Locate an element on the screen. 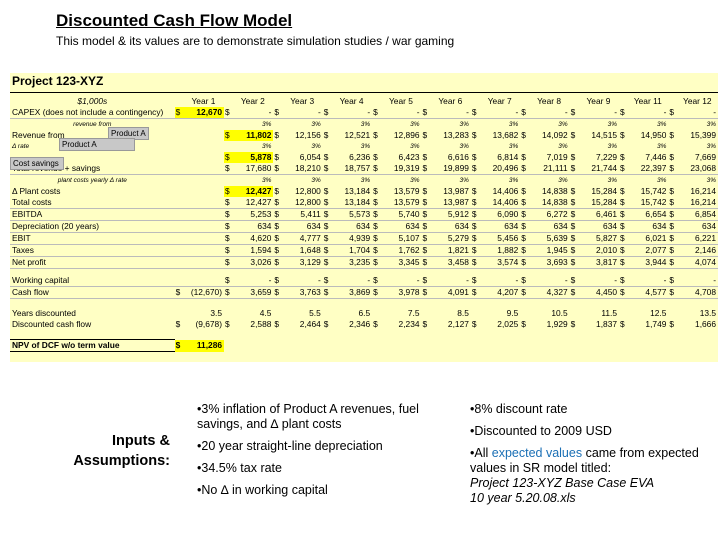 The height and width of the screenshot is (546, 728). row-value: 5,107 is located at coordinates (401, 238).